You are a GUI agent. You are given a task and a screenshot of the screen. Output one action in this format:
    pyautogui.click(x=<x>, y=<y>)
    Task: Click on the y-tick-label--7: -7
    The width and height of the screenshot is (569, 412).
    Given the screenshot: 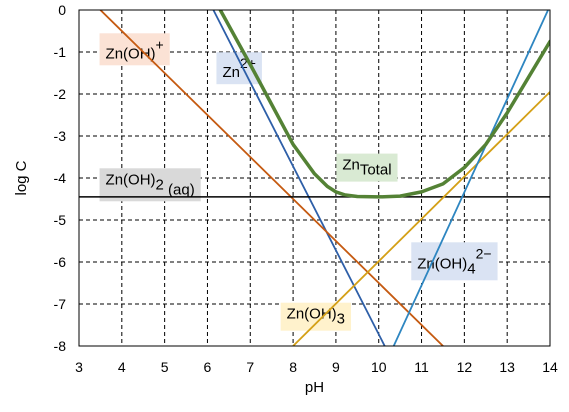 What is the action you would take?
    pyautogui.click(x=60, y=304)
    